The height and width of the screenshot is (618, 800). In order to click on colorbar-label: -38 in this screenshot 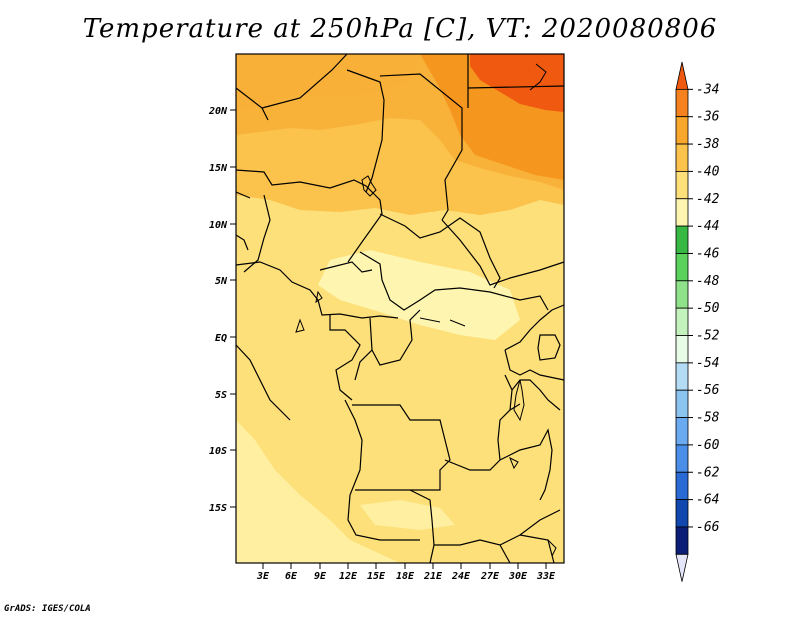, I will do `click(708, 144)`.